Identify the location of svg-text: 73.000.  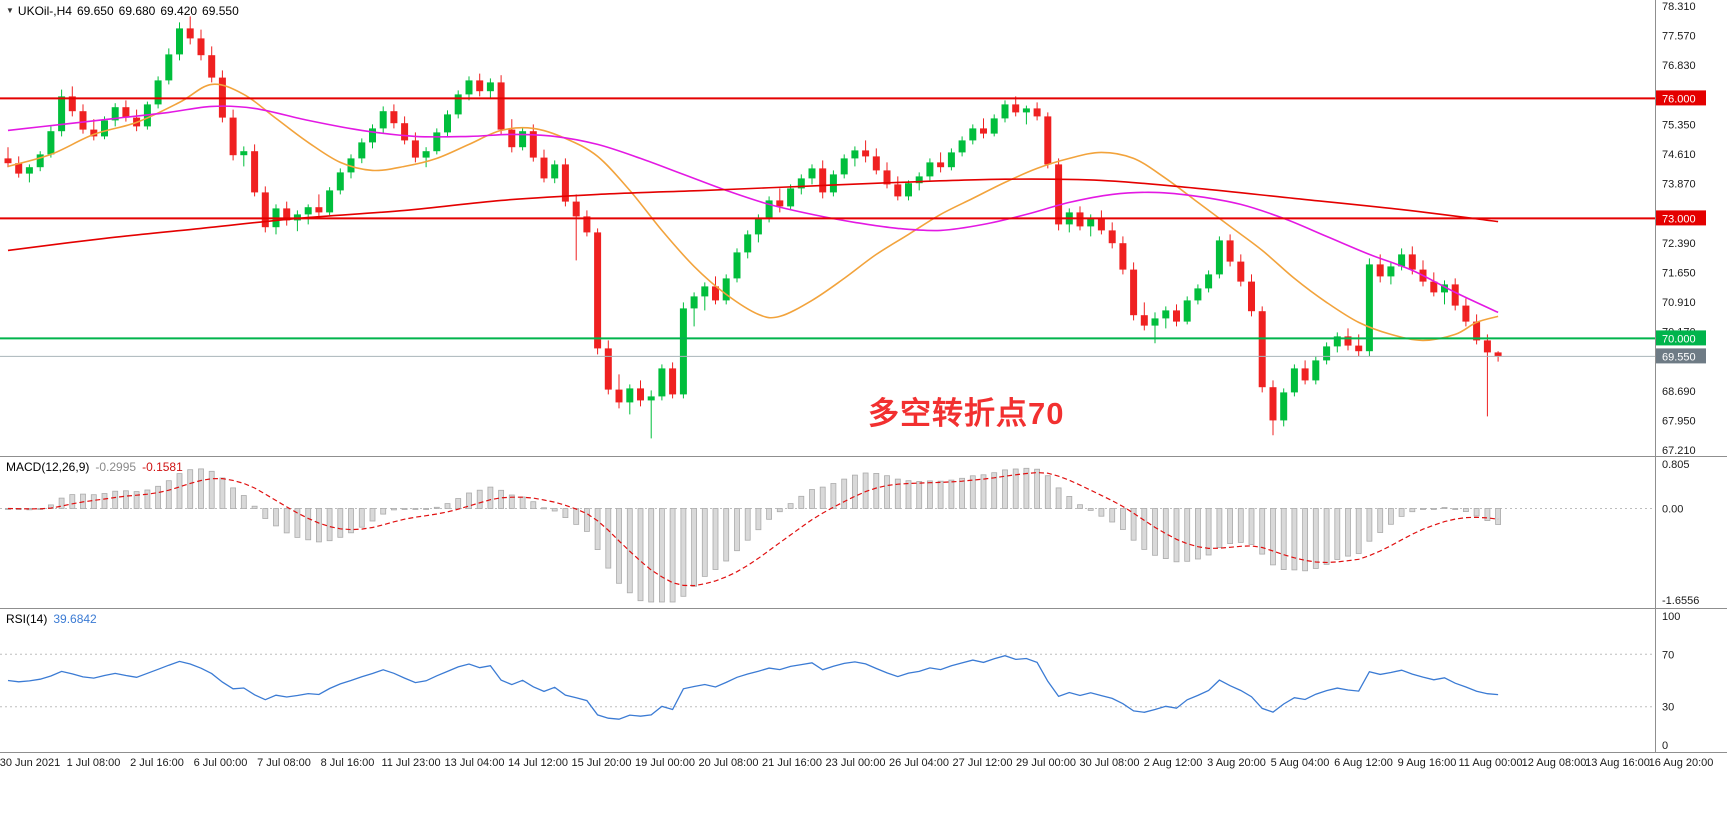
(1679, 219).